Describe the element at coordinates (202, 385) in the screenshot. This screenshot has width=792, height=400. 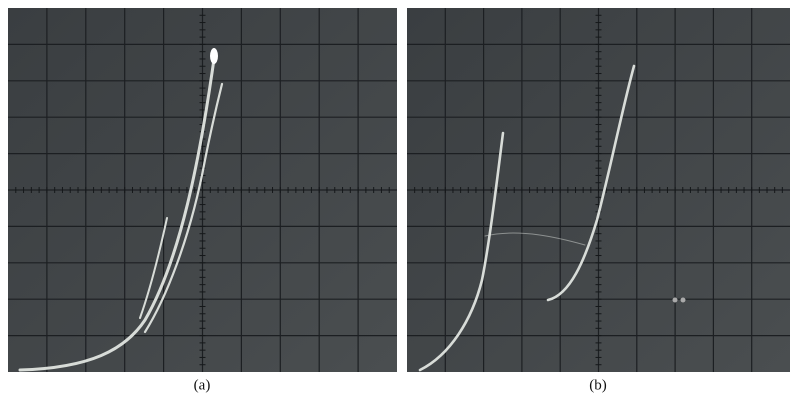
I see `caption: (a)` at that location.